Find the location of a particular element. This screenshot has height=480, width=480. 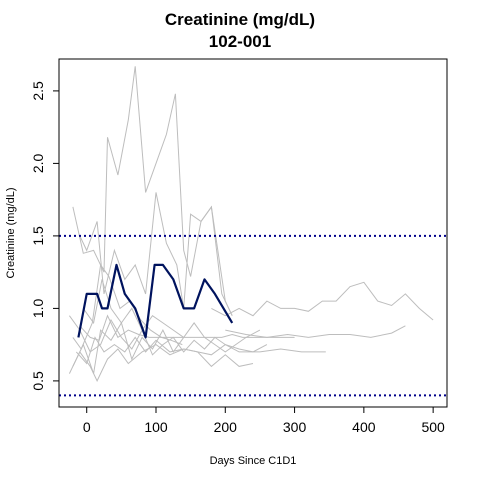

x-axis-label: Days Since C1D1 is located at coordinates (253, 461).